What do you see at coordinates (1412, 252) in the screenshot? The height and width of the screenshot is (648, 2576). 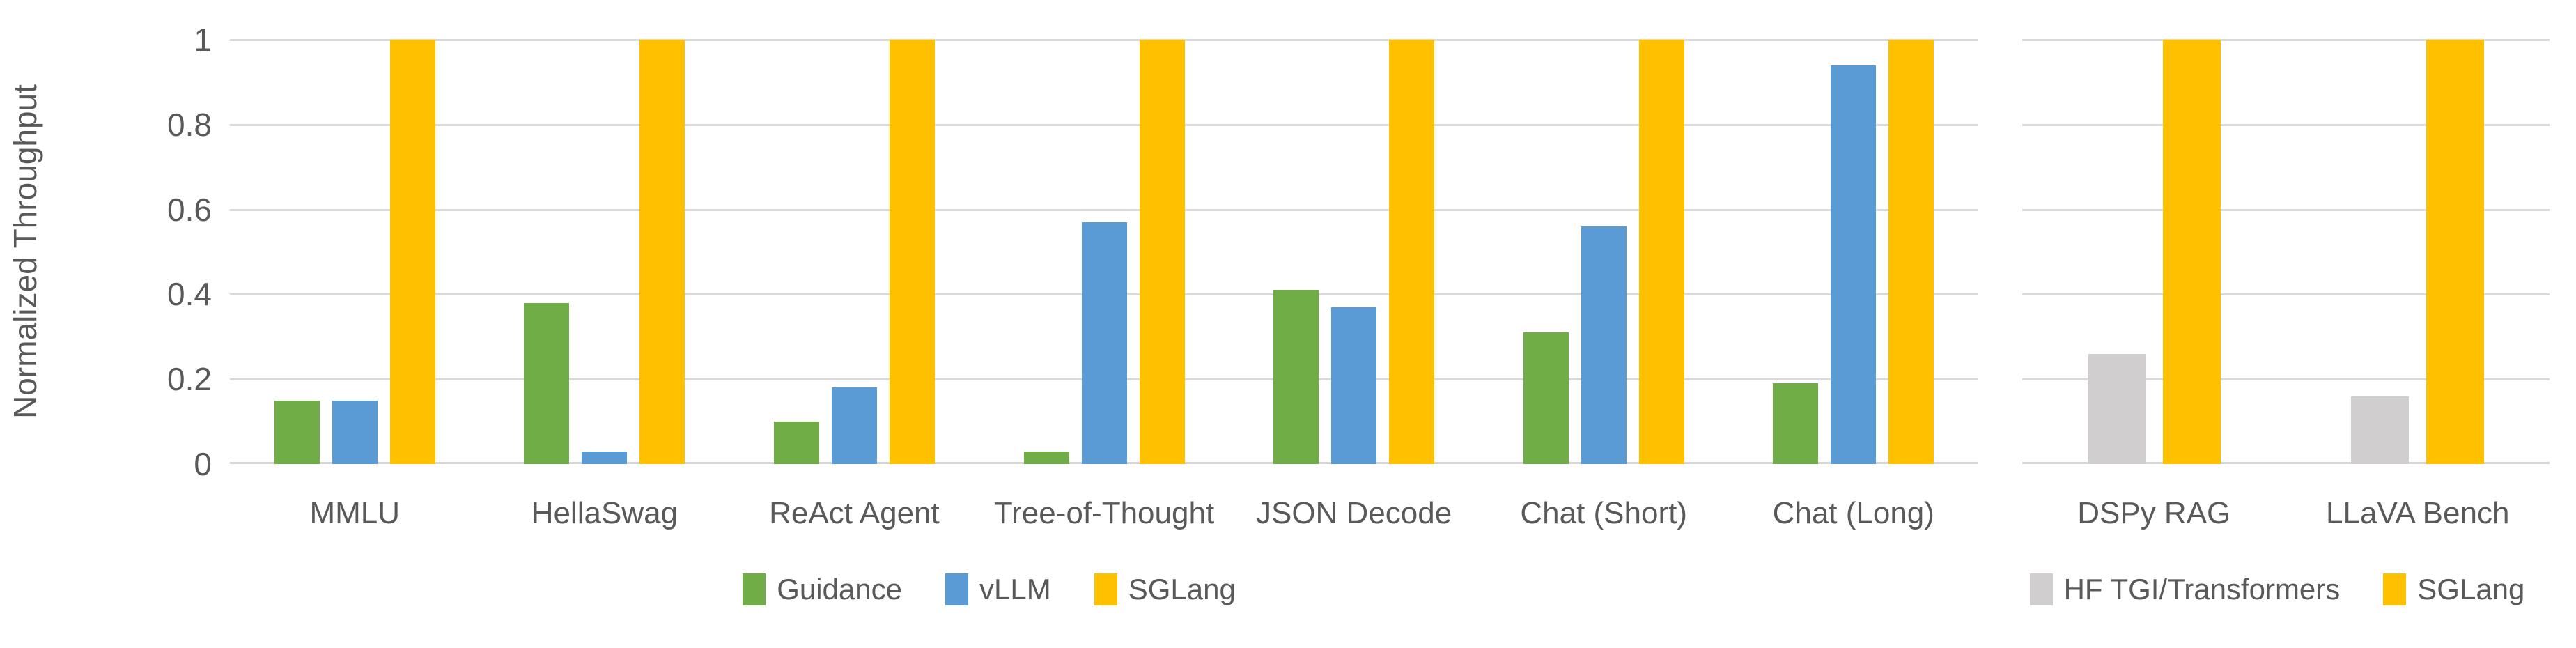 I see `bar-sglang-json-decode` at bounding box center [1412, 252].